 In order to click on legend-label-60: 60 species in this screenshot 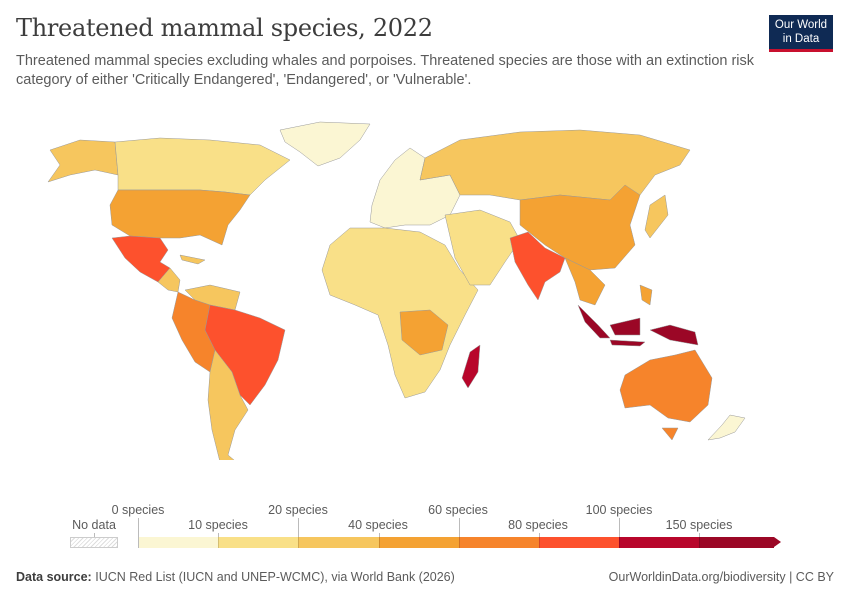, I will do `click(458, 510)`.